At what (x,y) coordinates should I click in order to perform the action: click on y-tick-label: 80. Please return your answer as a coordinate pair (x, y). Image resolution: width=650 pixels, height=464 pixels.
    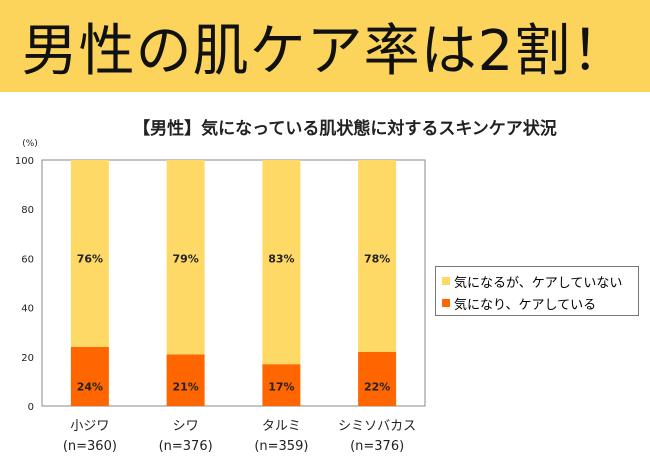
    Looking at the image, I should click on (27, 210).